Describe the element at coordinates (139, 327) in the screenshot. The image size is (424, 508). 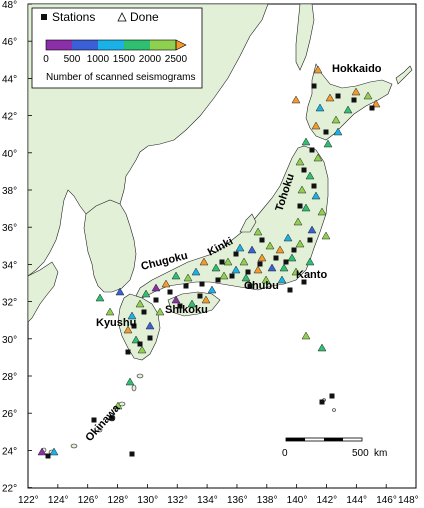
I see `kyushu-island` at that location.